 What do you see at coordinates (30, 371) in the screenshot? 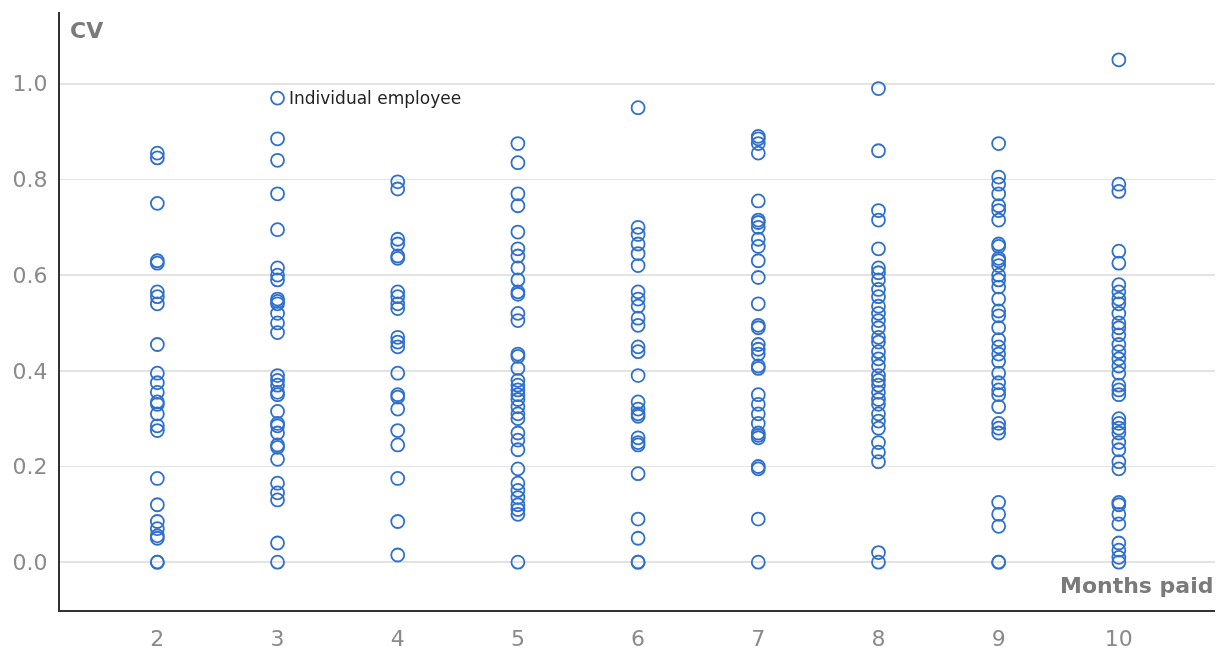
I see `y-tick-label: 0.4` at bounding box center [30, 371].